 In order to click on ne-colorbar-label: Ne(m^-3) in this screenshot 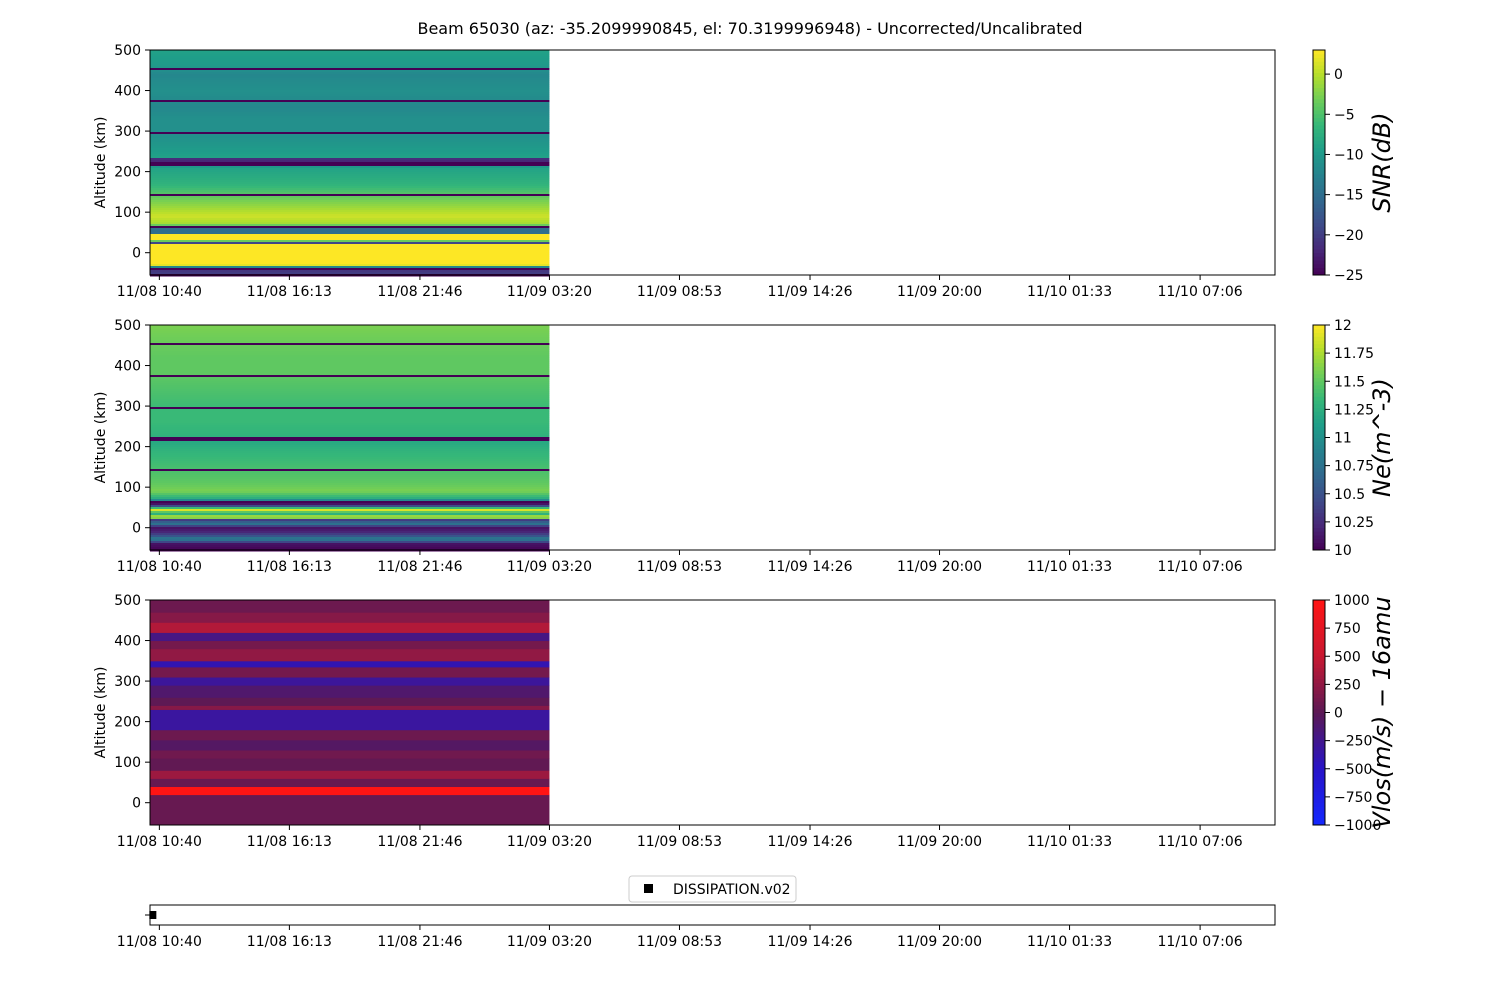, I will do `click(1382, 437)`.